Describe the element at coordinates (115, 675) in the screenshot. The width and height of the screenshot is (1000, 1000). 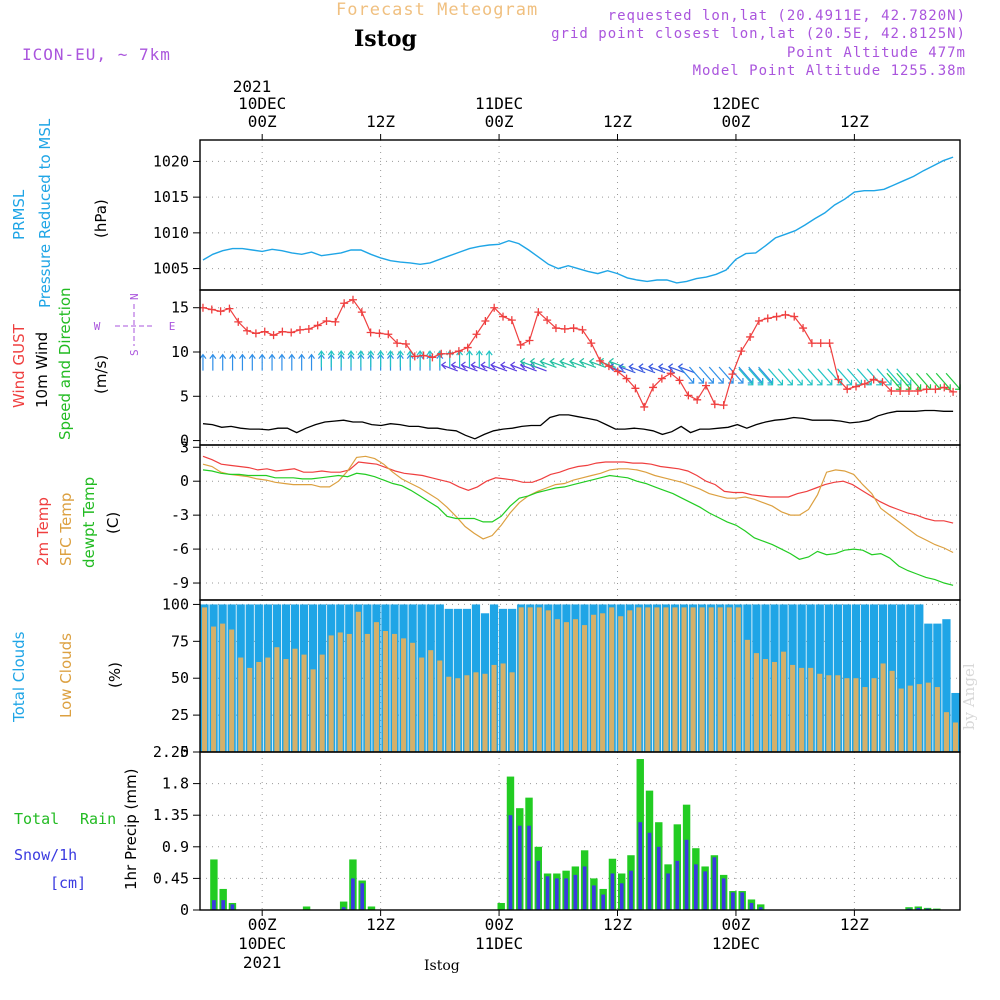
I see `cloud-unit: (%)` at that location.